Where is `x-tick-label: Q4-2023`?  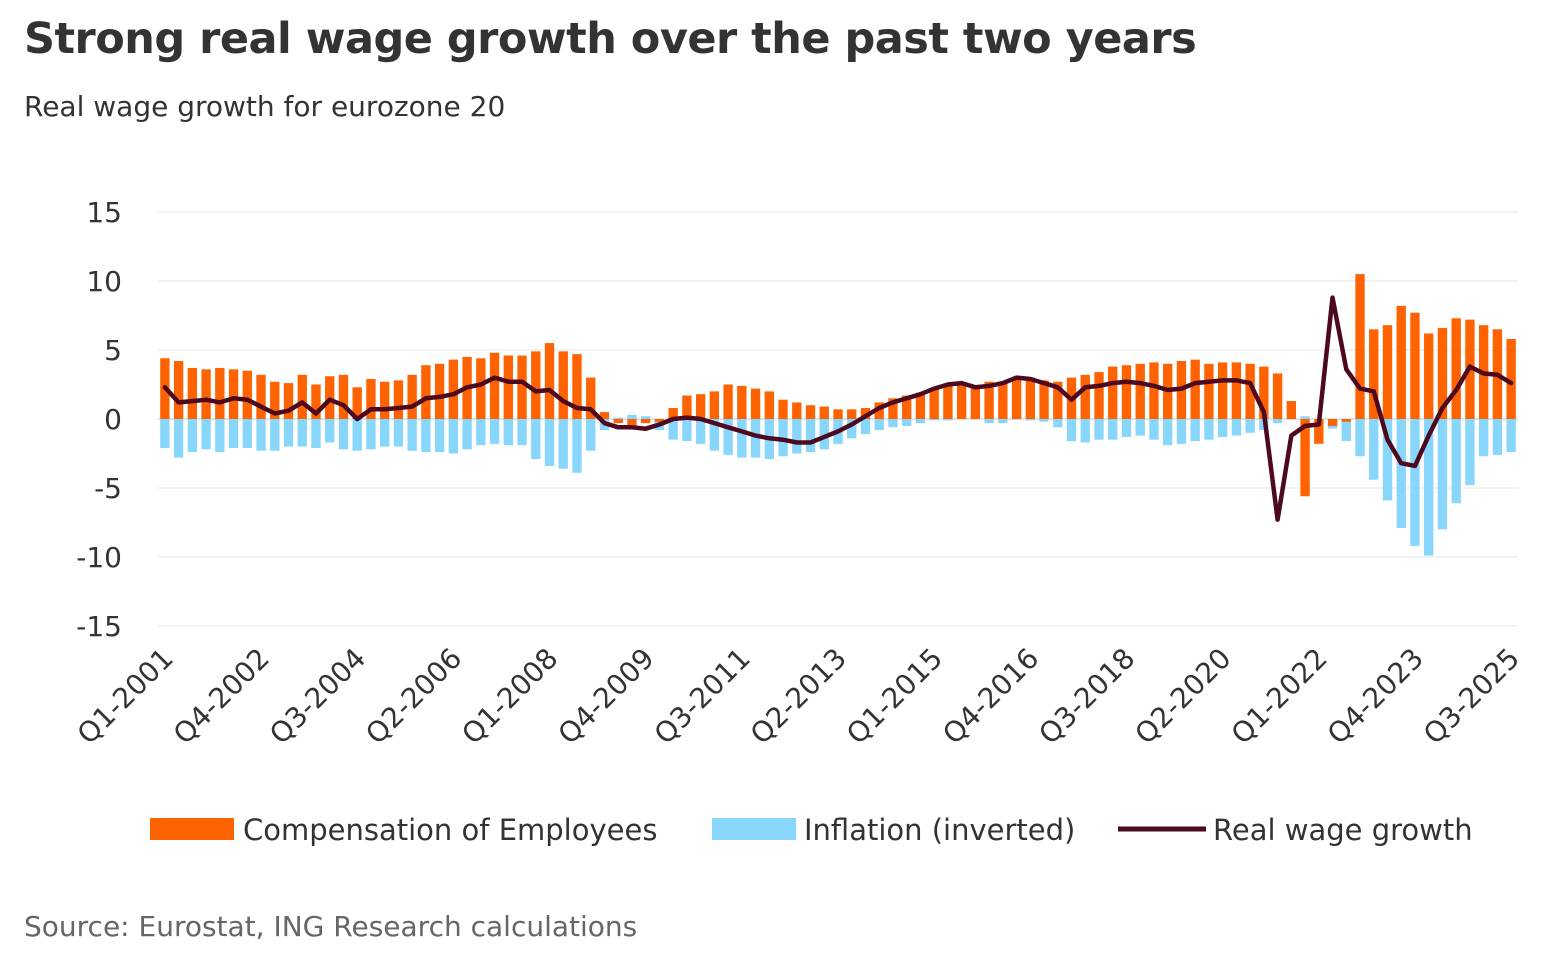 x-tick-label: Q4-2023 is located at coordinates (1375, 696).